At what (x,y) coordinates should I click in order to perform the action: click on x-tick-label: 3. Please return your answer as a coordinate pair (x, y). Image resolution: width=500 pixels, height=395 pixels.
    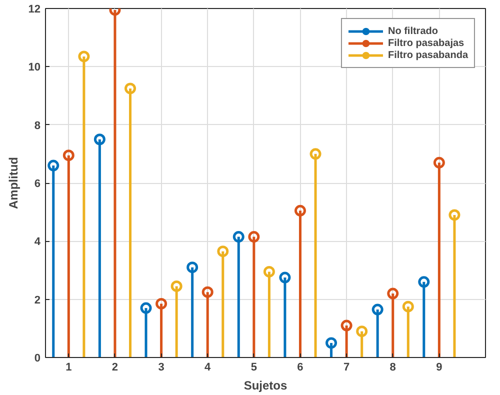
    Looking at the image, I should click on (161, 368).